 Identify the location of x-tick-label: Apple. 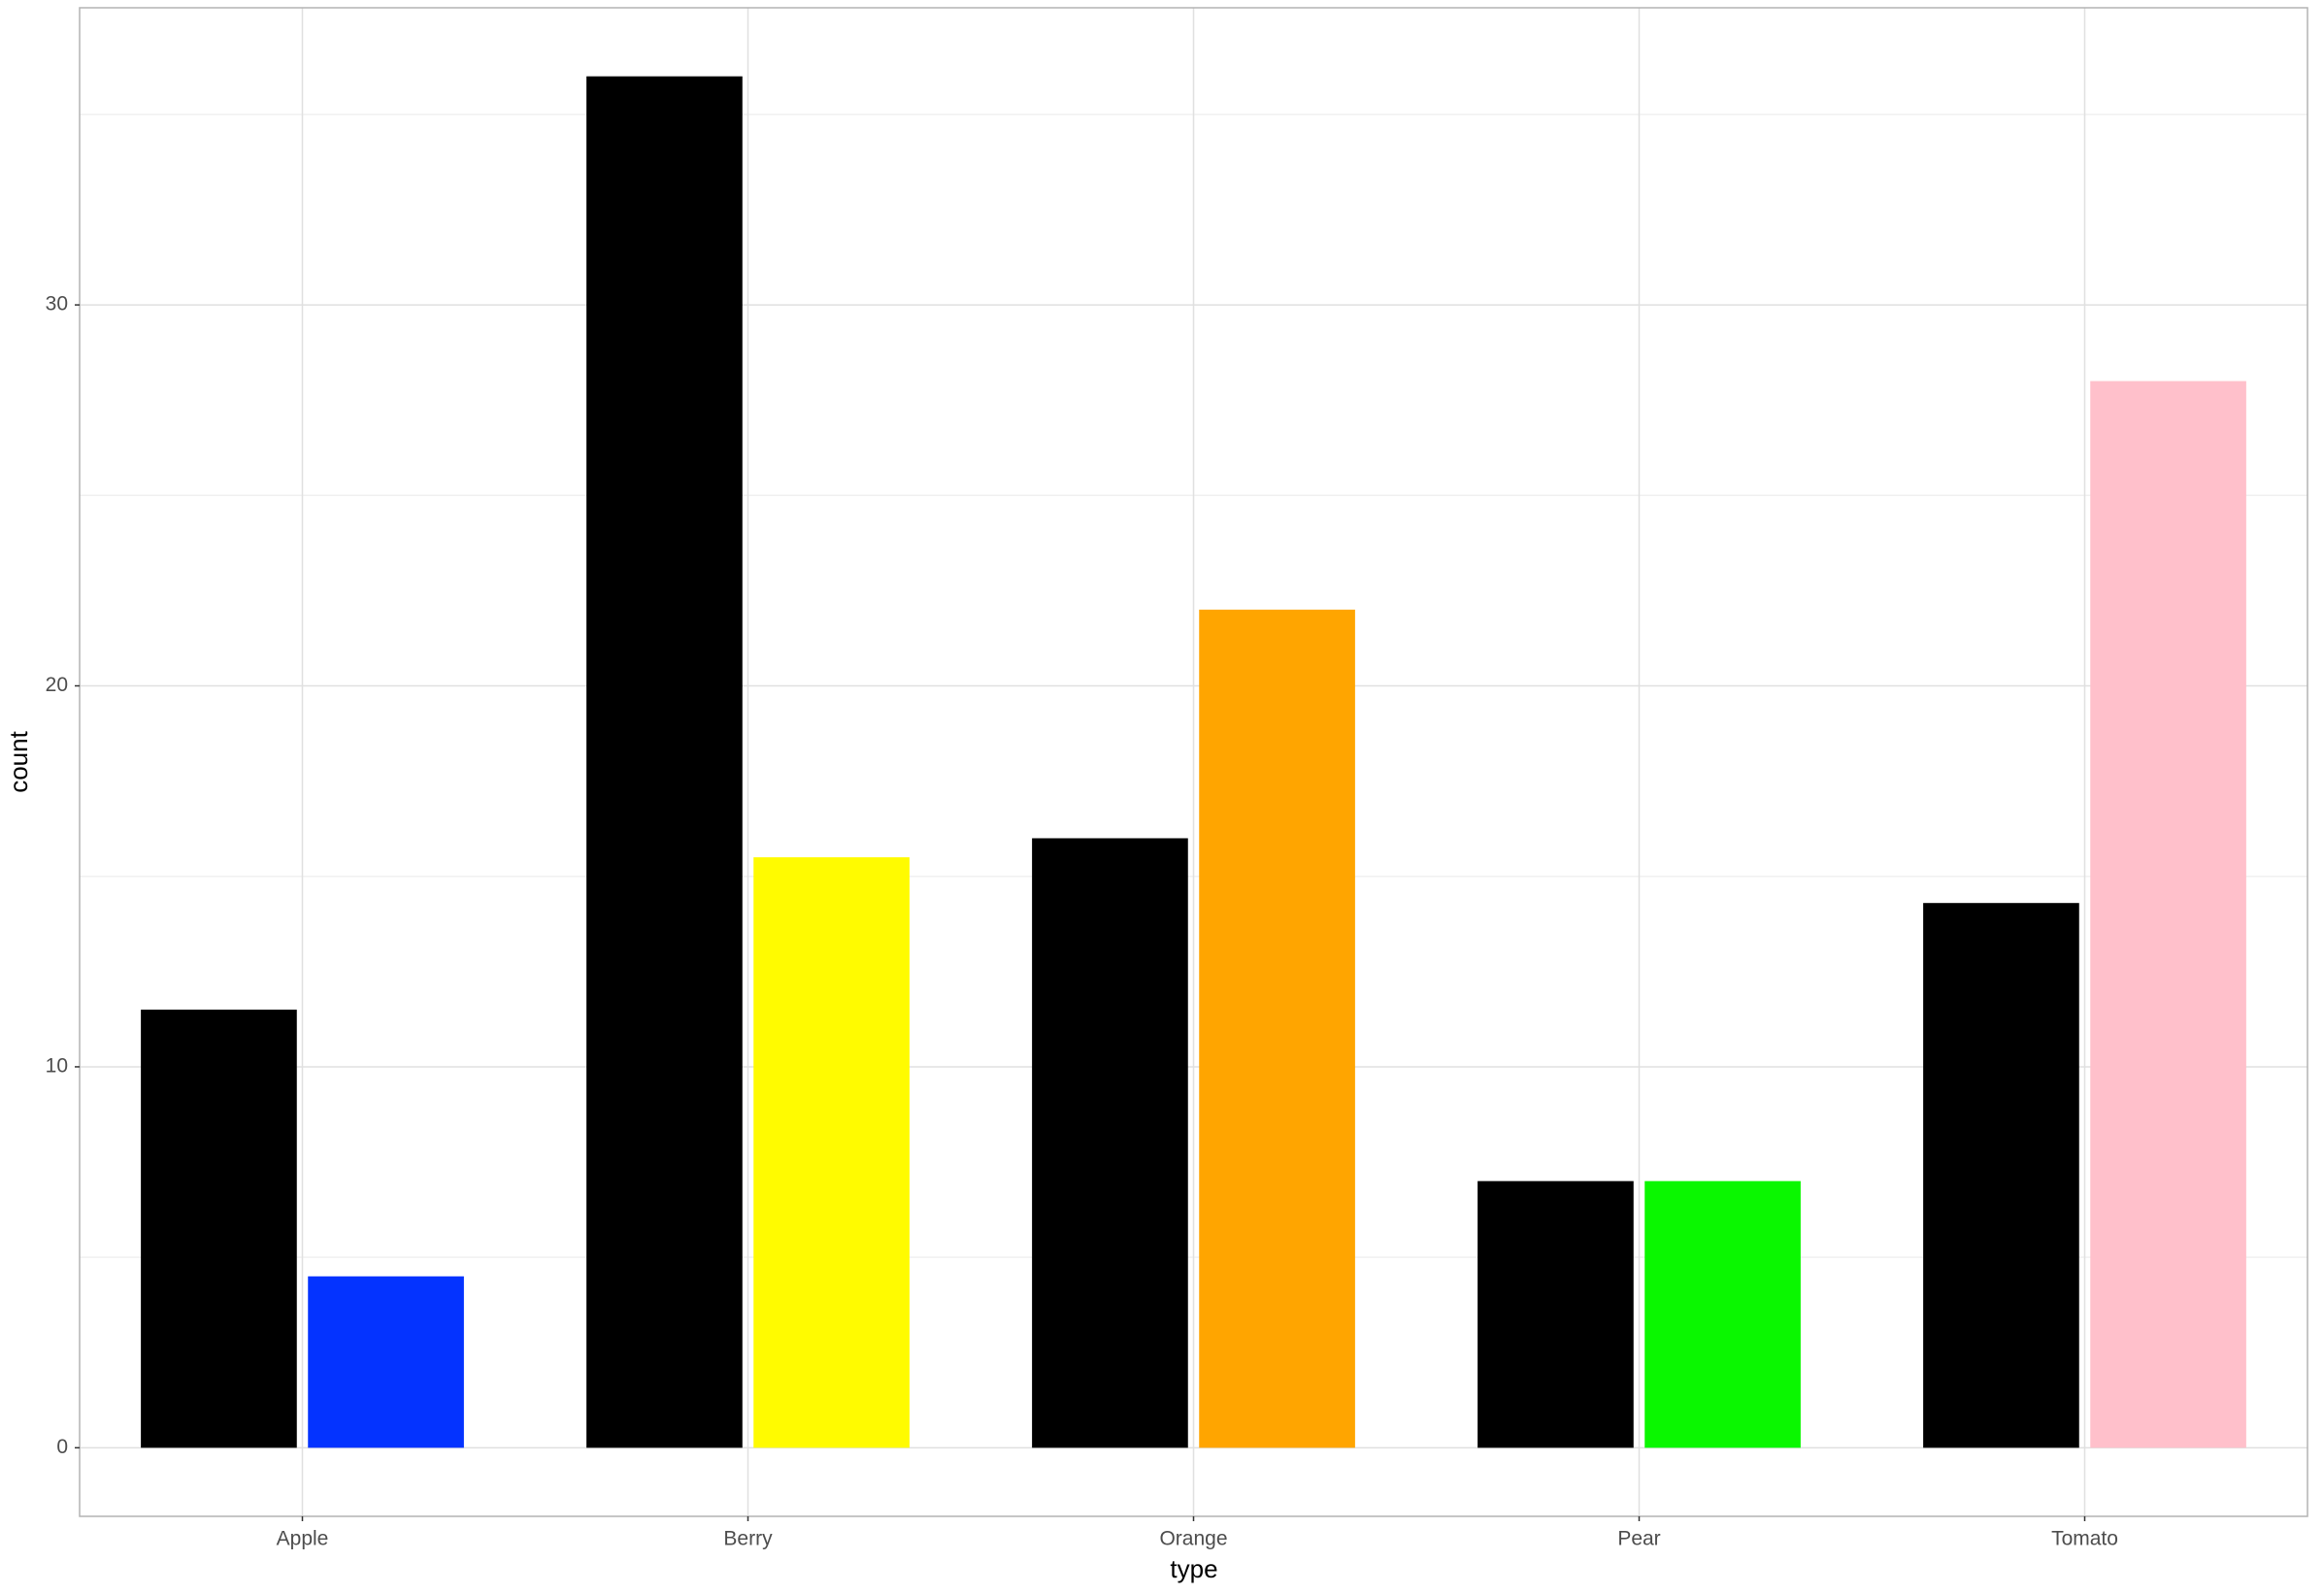
(303, 1539).